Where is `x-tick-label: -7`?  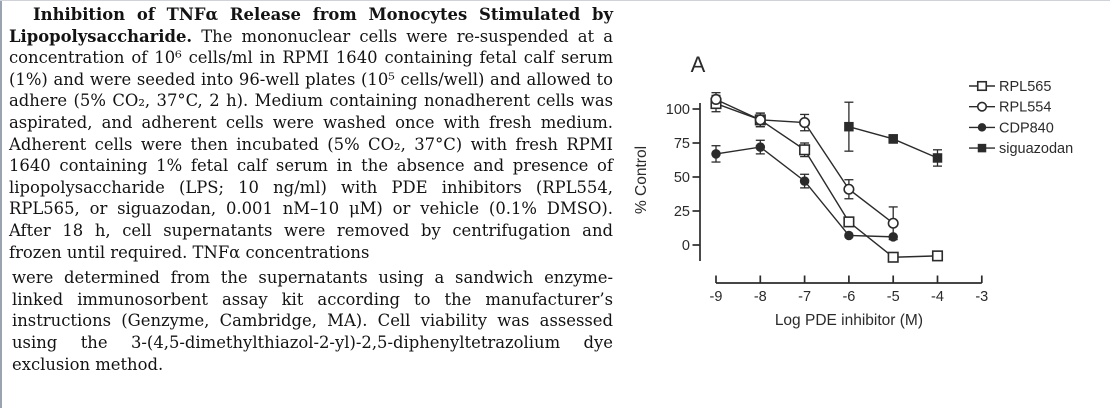
x-tick-label: -7 is located at coordinates (804, 297).